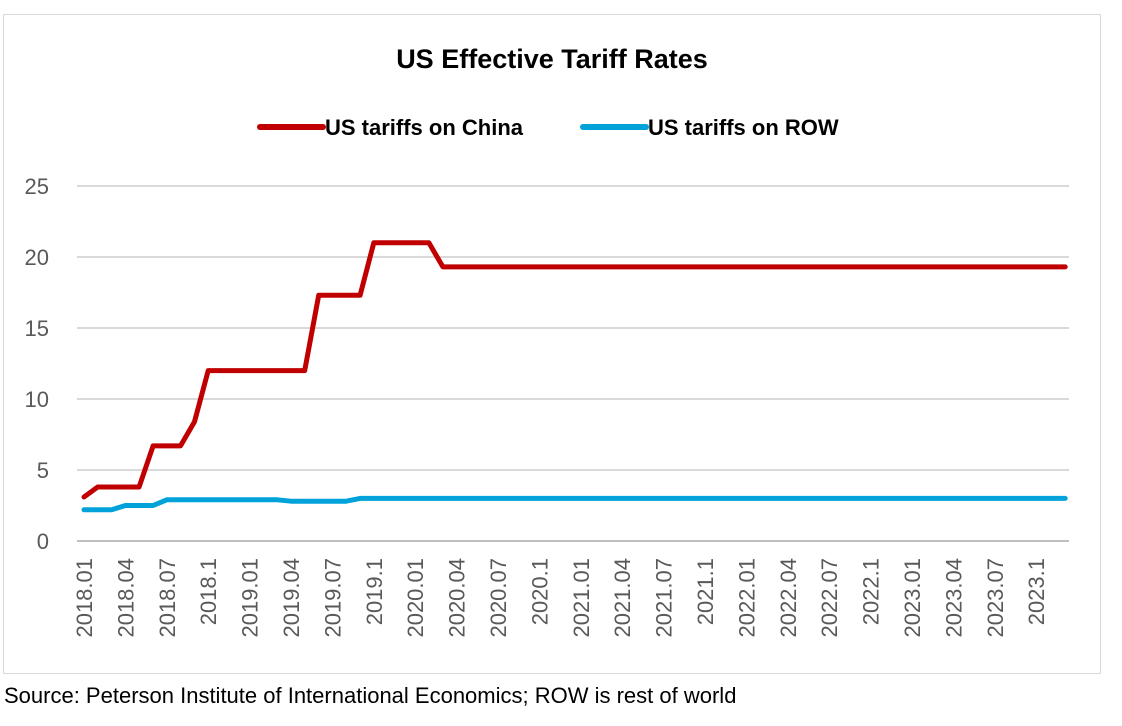 This screenshot has height=726, width=1122. I want to click on series-line-row, so click(574, 504).